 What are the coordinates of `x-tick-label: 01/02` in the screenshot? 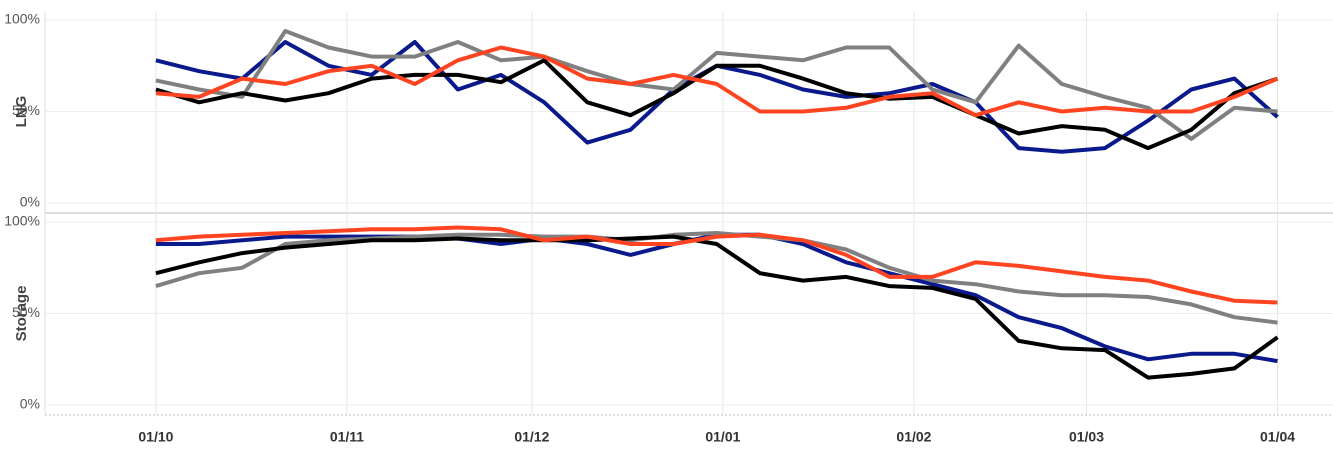 It's located at (913, 437).